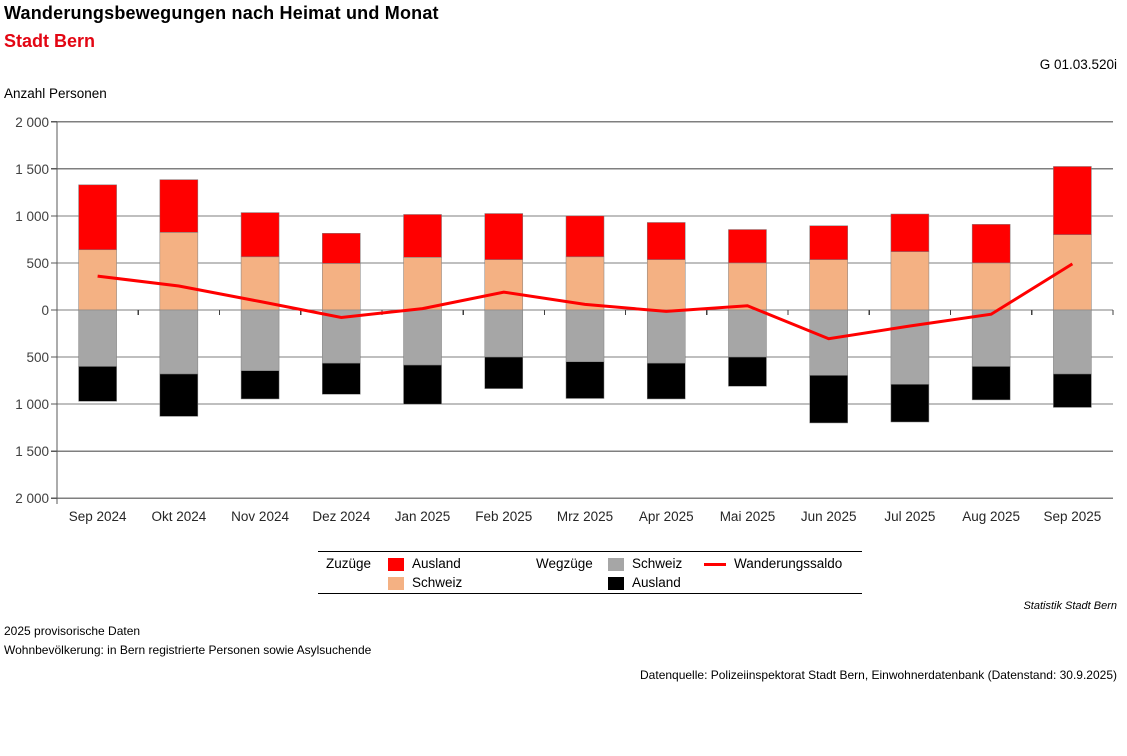 The height and width of the screenshot is (756, 1127). I want to click on legend-swatch-wegzuege-ausland, so click(616, 583).